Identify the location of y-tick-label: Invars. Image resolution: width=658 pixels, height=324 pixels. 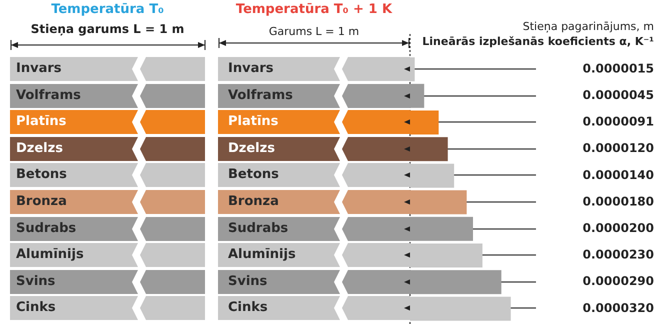
(39, 68).